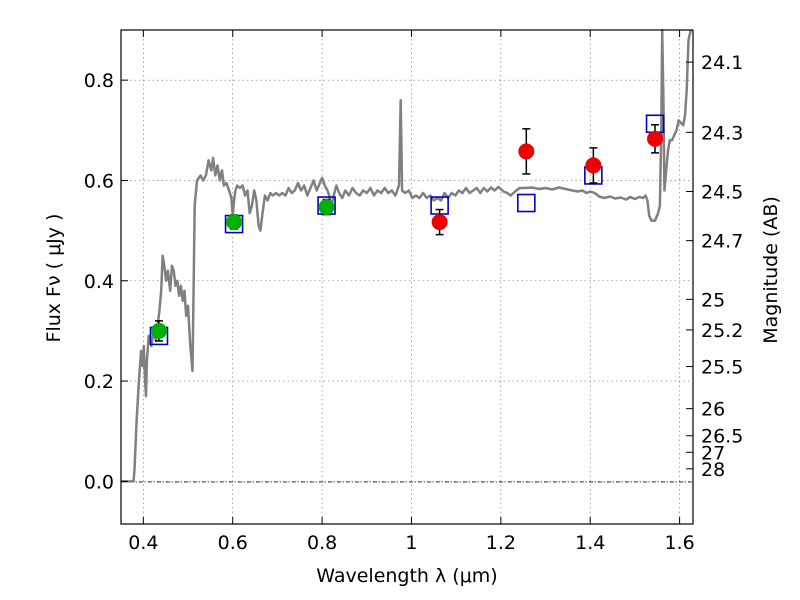 This screenshot has width=800, height=600. I want to click on y-tick-label: 0.6, so click(99, 181).